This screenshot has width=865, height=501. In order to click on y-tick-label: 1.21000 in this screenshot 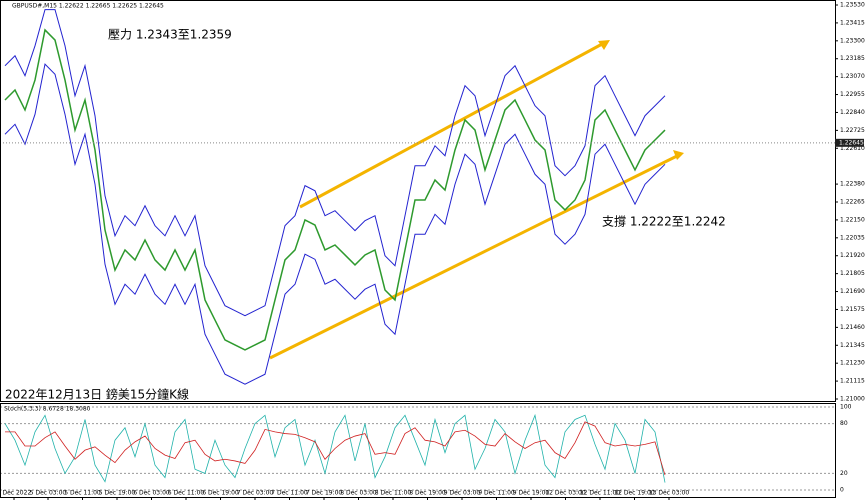, I will do `click(852, 399)`.